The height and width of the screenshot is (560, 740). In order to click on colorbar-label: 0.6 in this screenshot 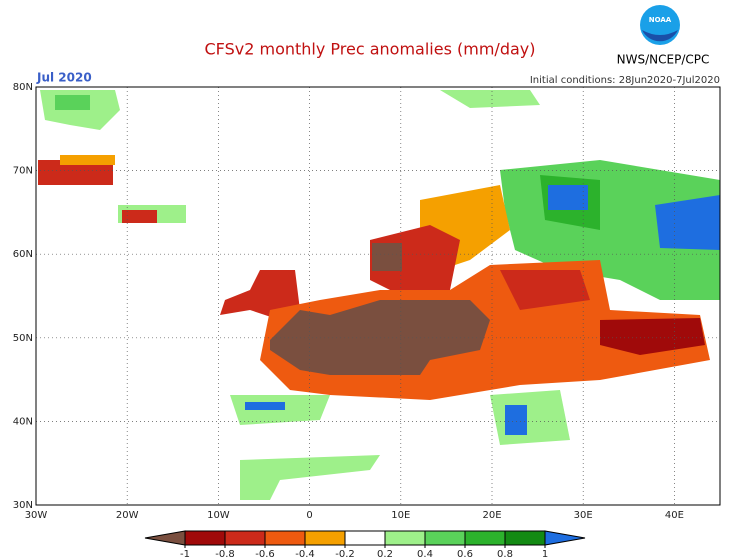, I will do `click(465, 554)`.